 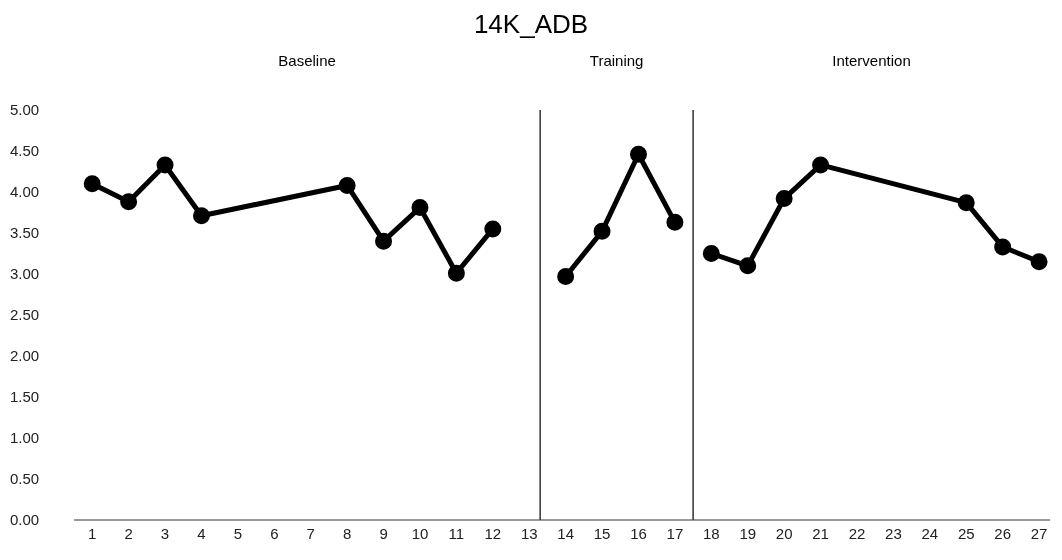 What do you see at coordinates (128, 533) in the screenshot?
I see `x-tick-label: 2` at bounding box center [128, 533].